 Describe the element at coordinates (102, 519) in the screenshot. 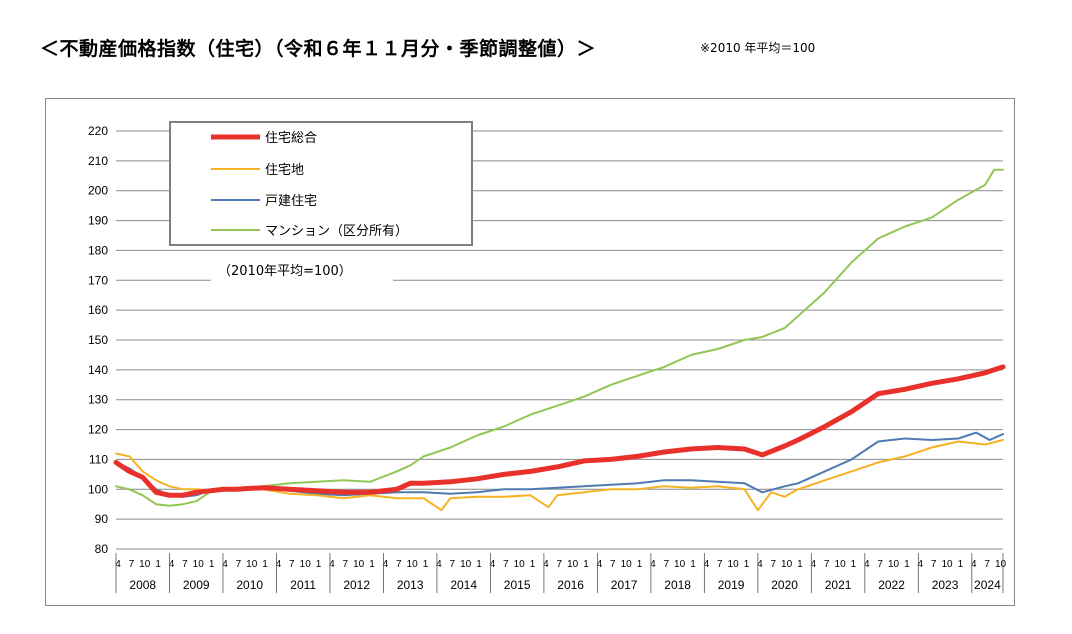

I see `y-tick-label: 90` at that location.